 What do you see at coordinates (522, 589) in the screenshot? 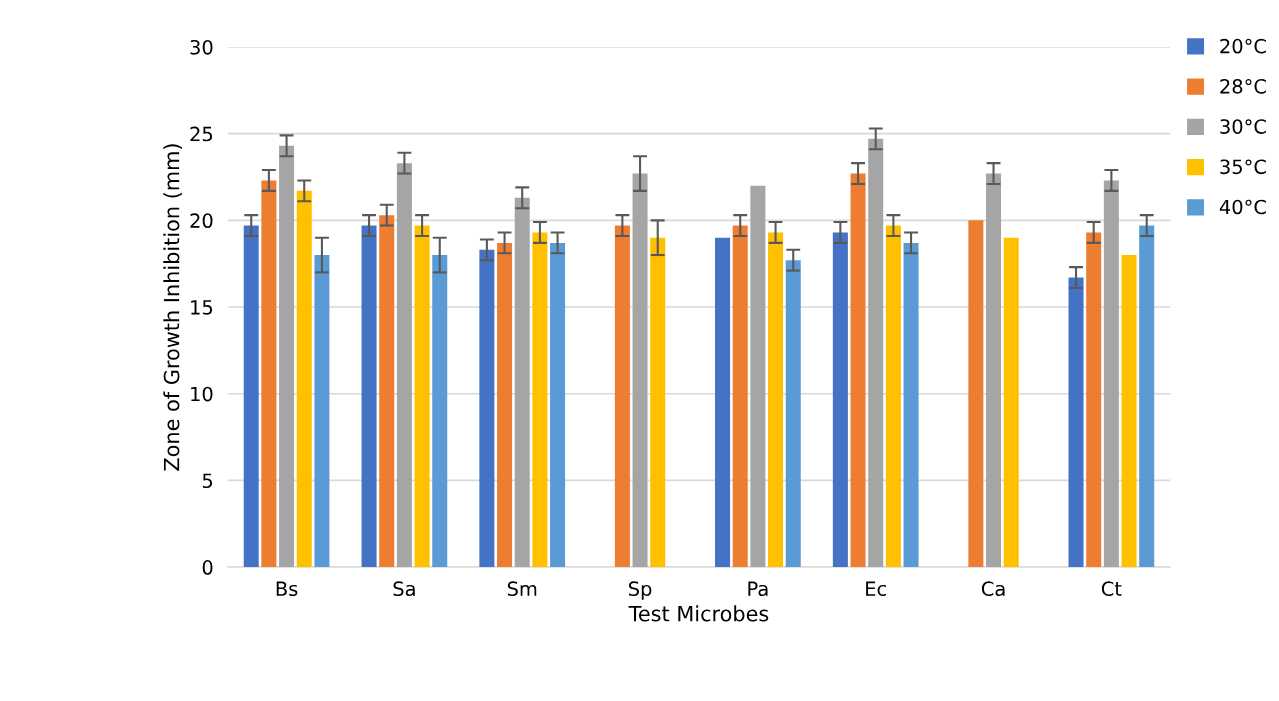
I see `x-tick-label: Sm` at bounding box center [522, 589].